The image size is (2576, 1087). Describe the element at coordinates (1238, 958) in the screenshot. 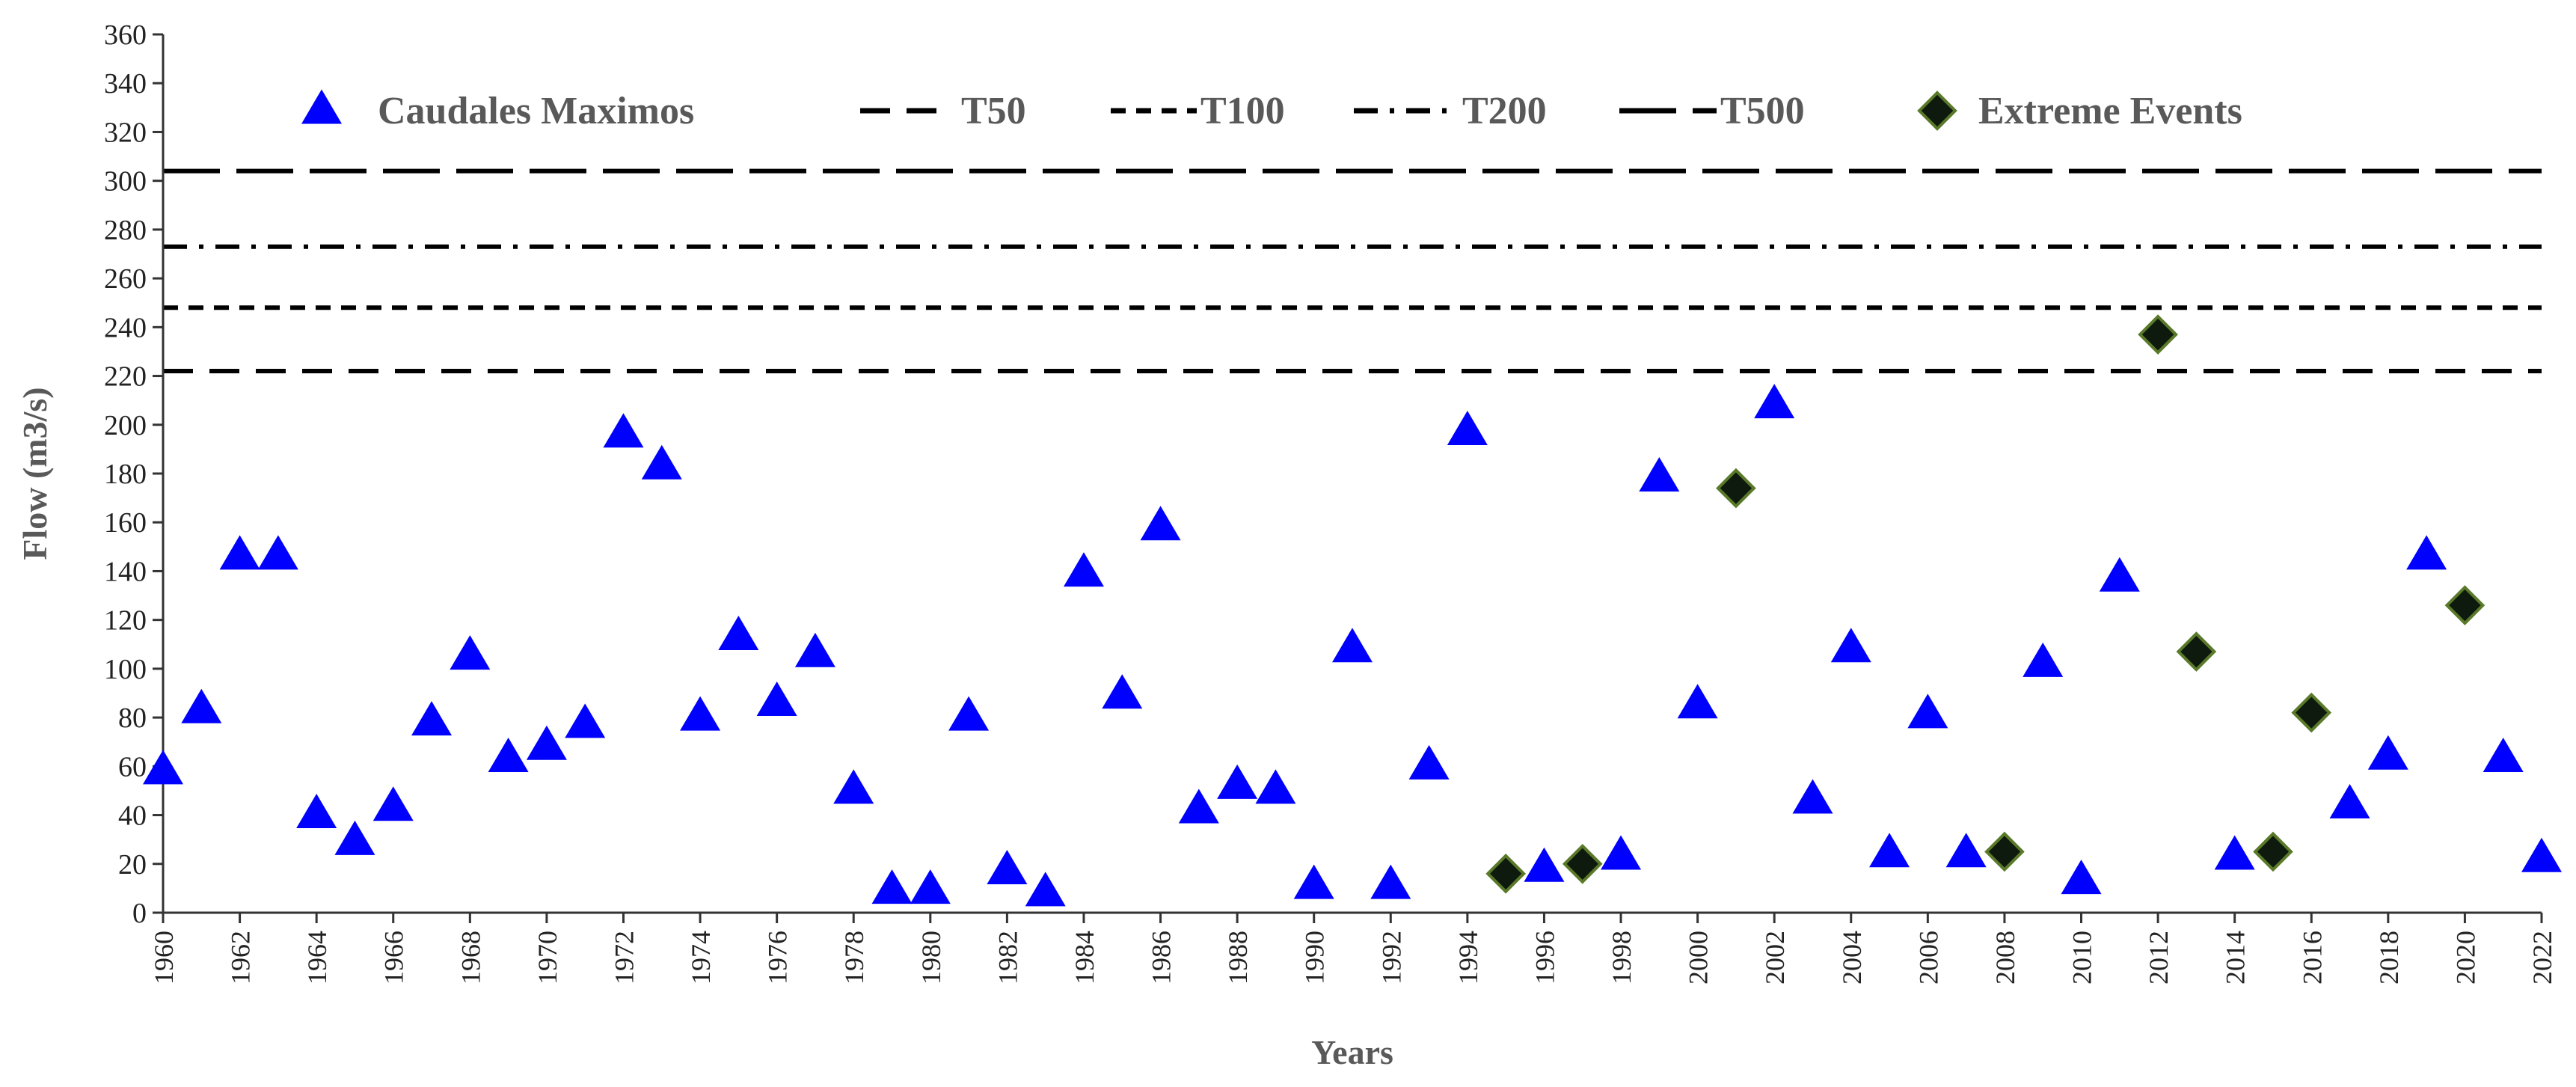

I see `x-tick-label: 1988` at that location.